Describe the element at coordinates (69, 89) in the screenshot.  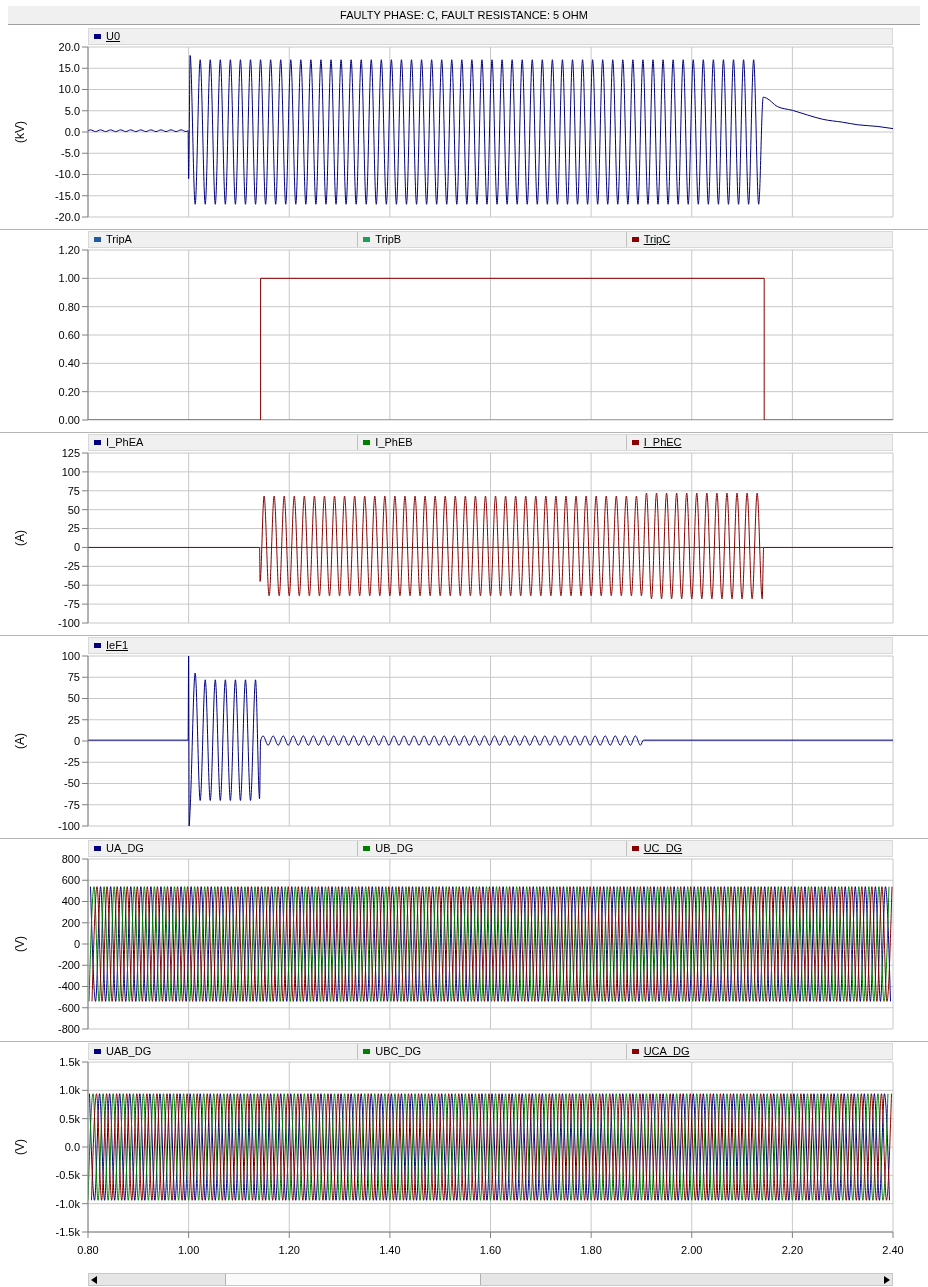
I see `y-tick-label: 10.0` at that location.